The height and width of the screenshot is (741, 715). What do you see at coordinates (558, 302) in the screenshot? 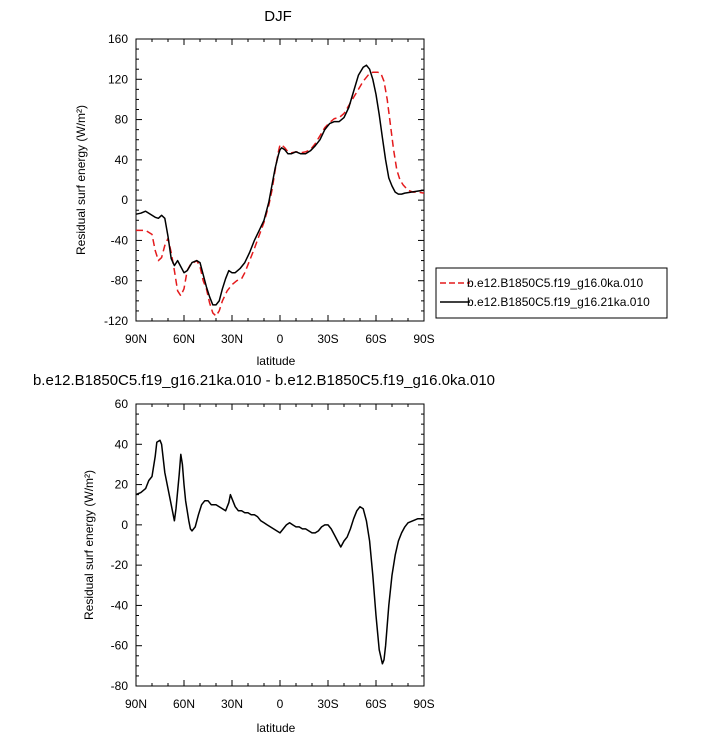
I see `legend-label-21ka: b.e12.B1850C5.f19_g16.21ka.010` at bounding box center [558, 302].